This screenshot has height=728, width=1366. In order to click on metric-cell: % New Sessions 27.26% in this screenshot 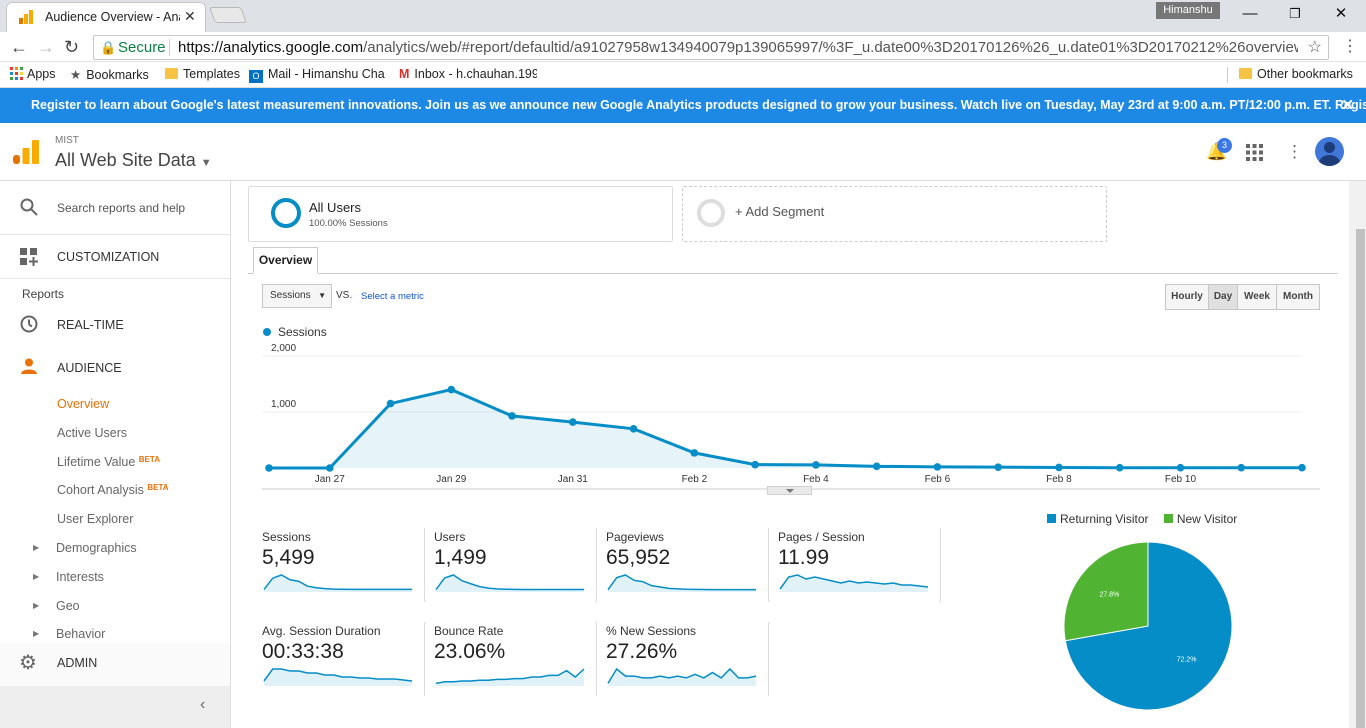, I will do `click(686, 664)`.